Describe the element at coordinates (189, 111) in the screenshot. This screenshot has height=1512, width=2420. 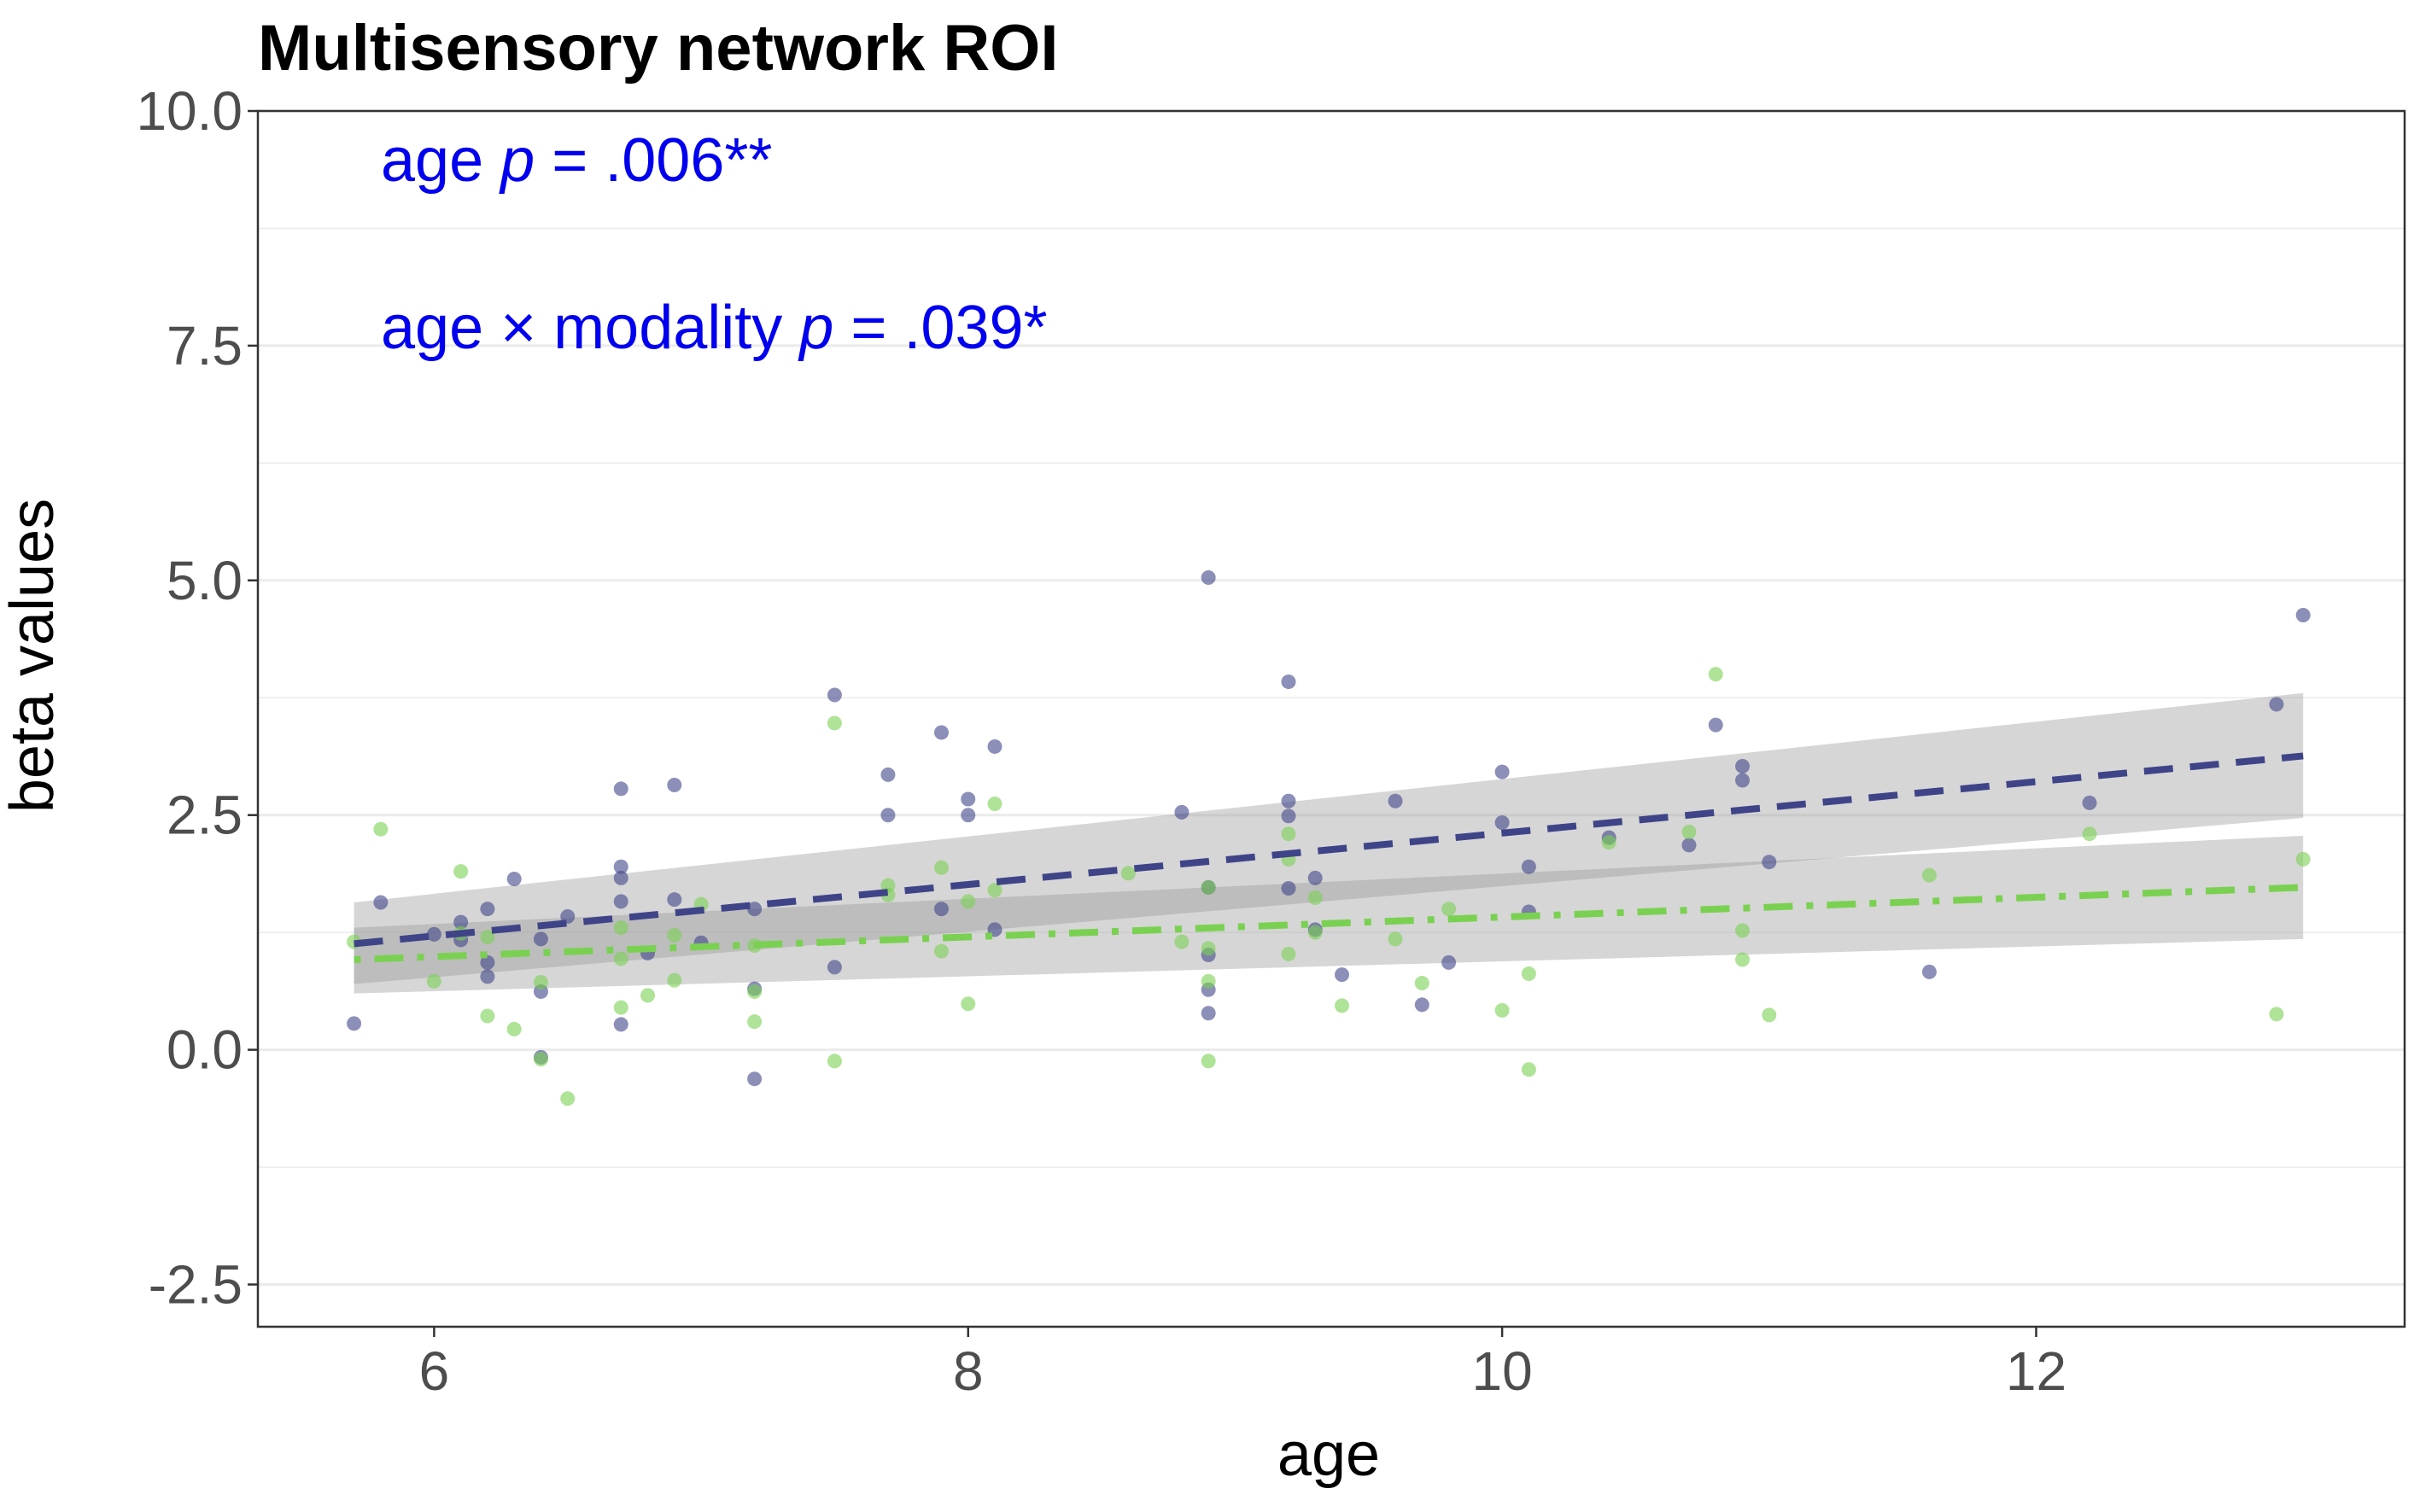
I see `y-tick-label: 10.0` at that location.